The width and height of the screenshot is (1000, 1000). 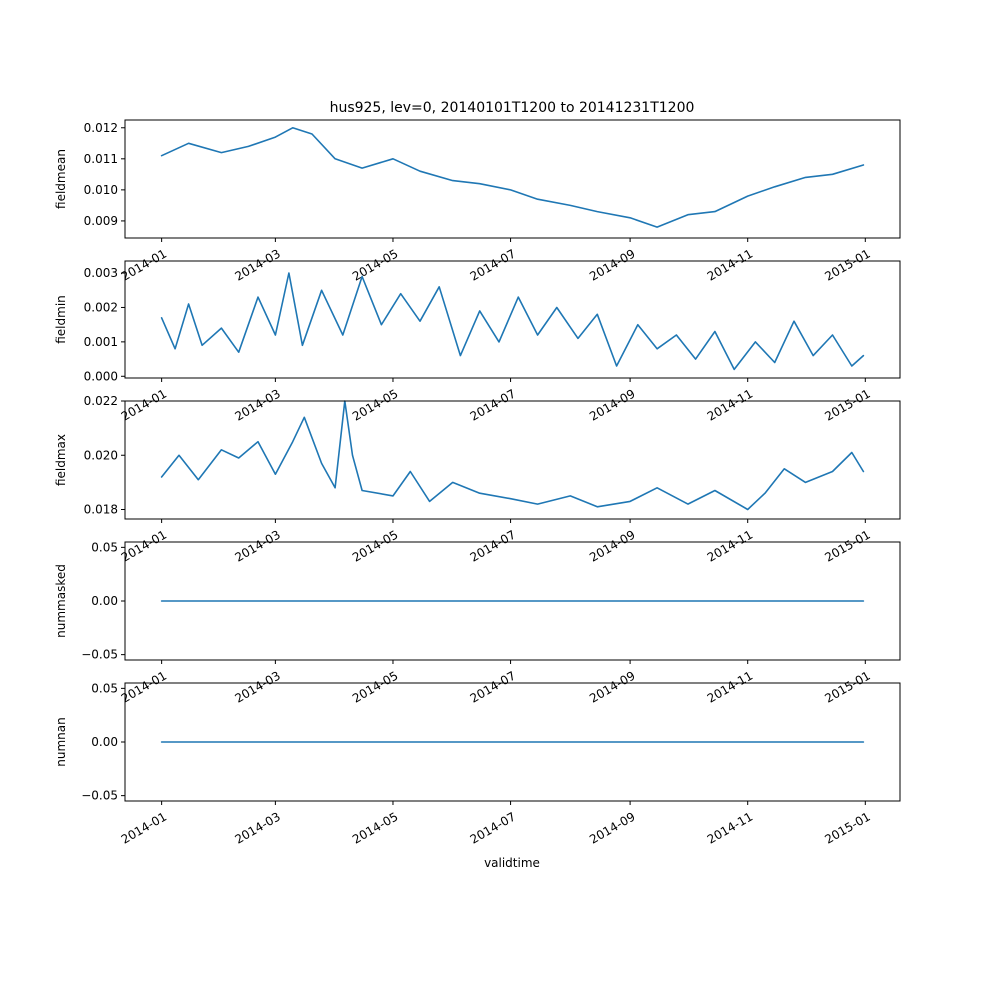 I want to click on y-tick-label: 0.009, so click(x=101, y=221).